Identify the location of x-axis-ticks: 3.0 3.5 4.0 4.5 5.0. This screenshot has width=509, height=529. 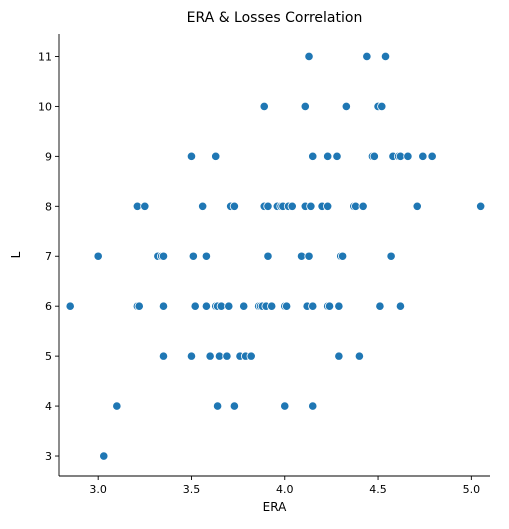
(284, 486).